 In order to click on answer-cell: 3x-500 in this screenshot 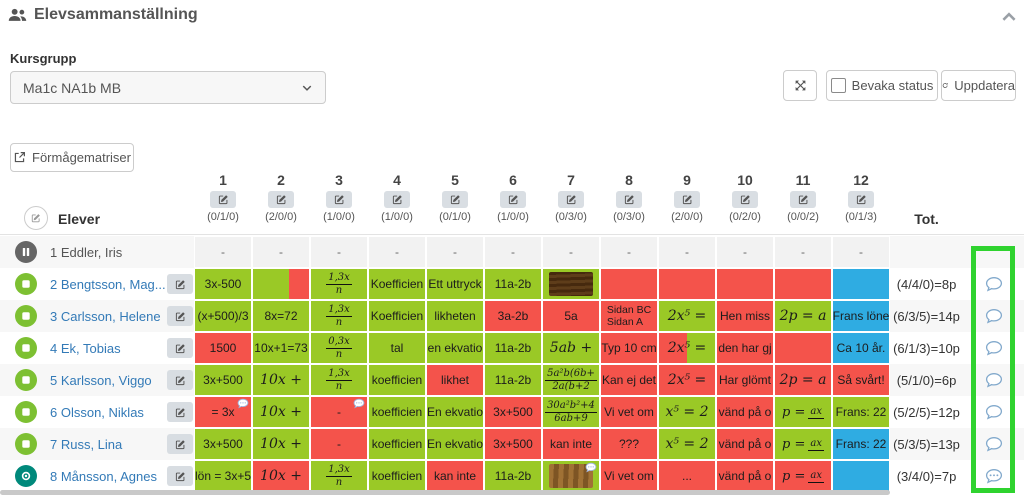, I will do `click(223, 284)`.